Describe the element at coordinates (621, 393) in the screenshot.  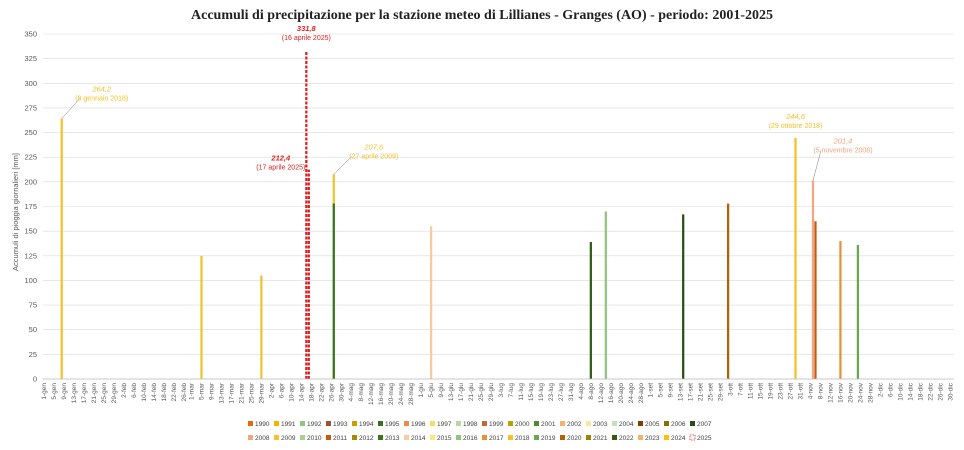
I see `x-tick-label: 20-ago` at that location.